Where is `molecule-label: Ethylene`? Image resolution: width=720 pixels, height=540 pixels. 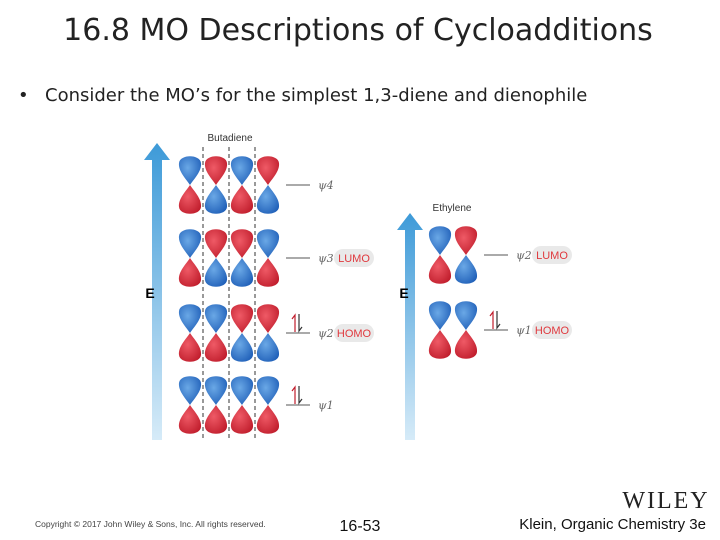 molecule-label: Ethylene is located at coordinates (452, 208).